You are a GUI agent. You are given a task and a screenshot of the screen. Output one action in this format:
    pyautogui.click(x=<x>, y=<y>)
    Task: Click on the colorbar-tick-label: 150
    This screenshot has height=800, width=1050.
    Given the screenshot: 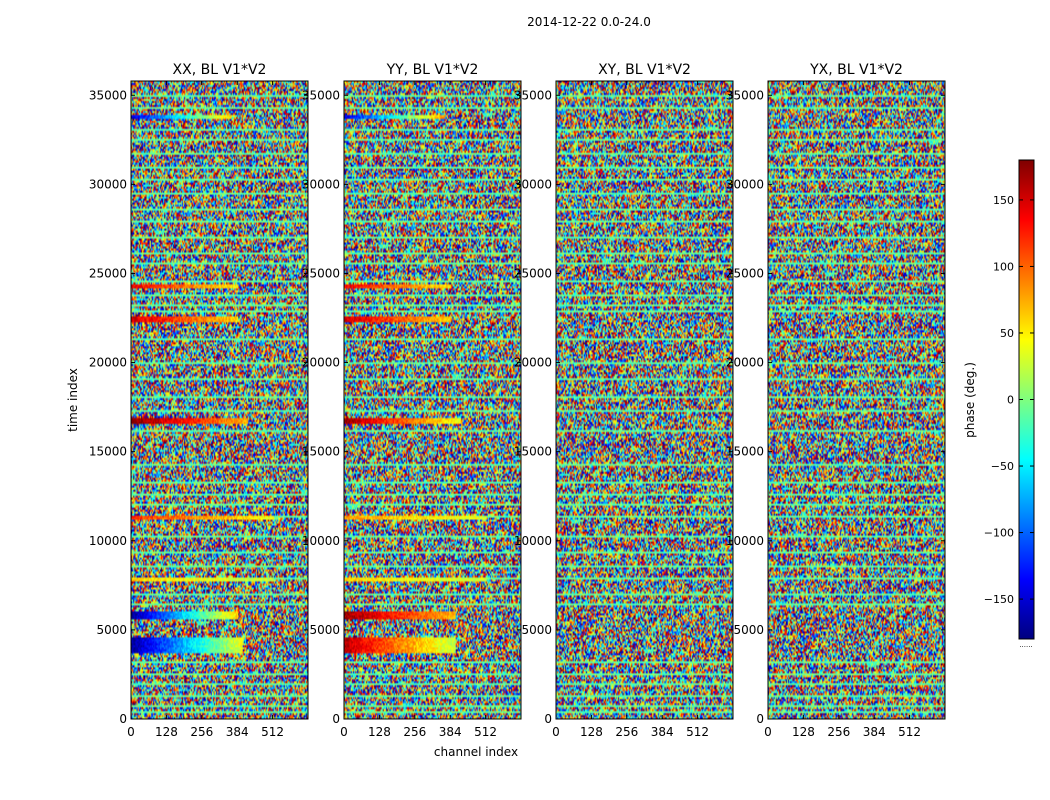 What is the action you would take?
    pyautogui.click(x=1003, y=200)
    